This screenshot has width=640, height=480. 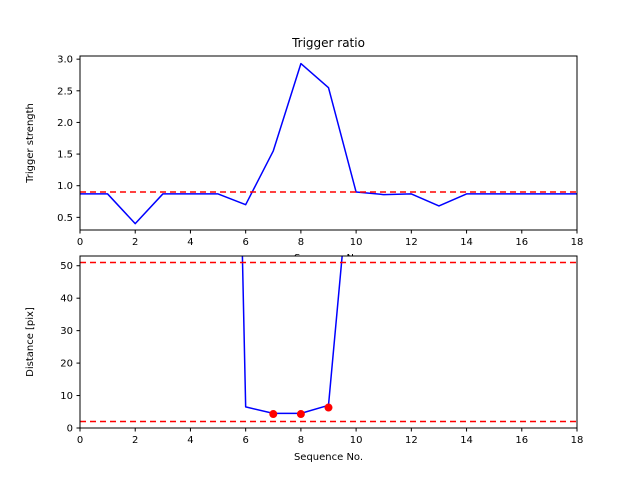 I want to click on y-axis-label: Distance [pix], so click(x=30, y=342).